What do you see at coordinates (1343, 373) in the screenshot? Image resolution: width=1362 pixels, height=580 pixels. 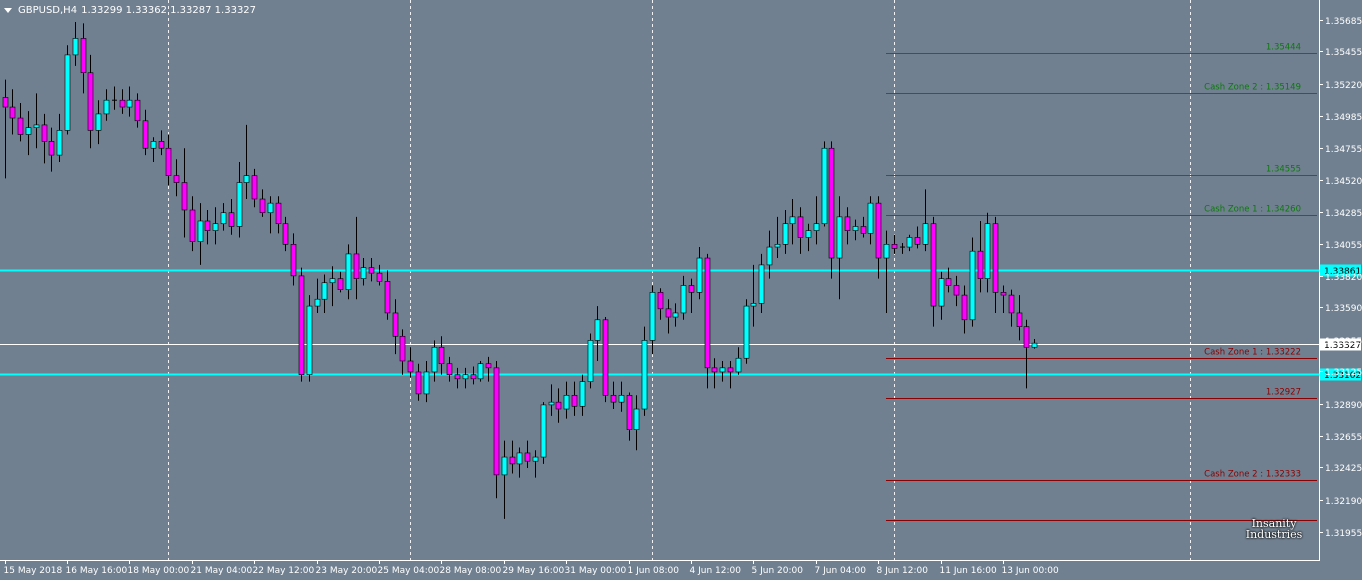 I see `price-tick-label: 1.33125` at bounding box center [1343, 373].